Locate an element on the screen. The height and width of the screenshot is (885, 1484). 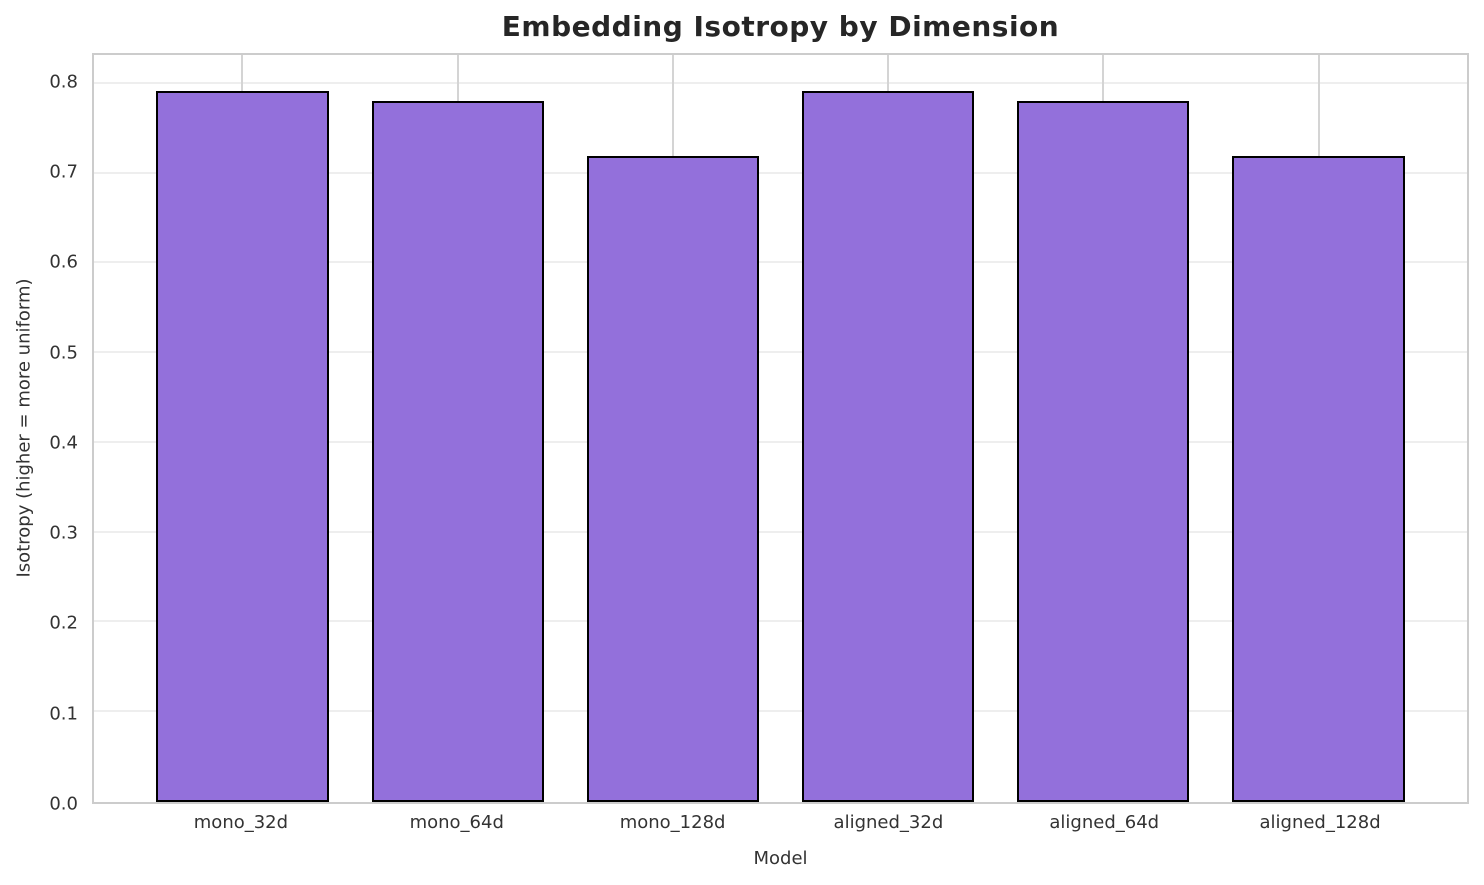
chart-title: Embedding Isotropy by Dimension is located at coordinates (780, 26).